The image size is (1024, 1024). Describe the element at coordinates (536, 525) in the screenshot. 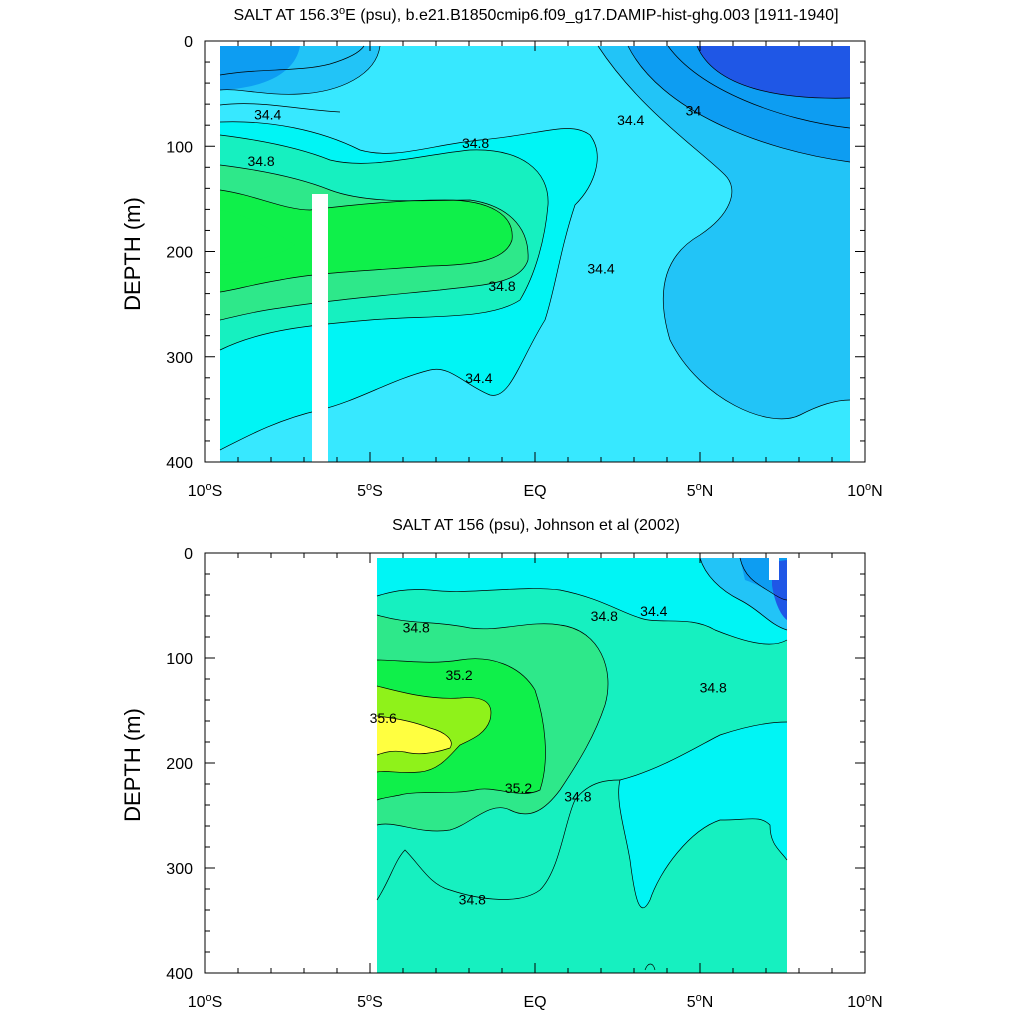

I see `bottom-title: SALT AT 156 (psu), Johnson et al (2002)` at that location.